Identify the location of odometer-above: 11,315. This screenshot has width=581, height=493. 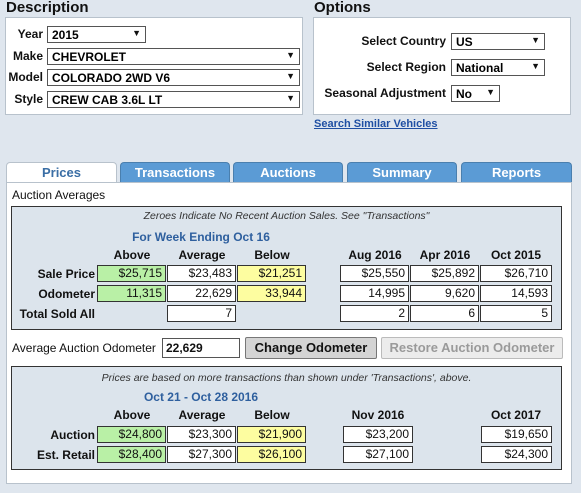
(131, 293).